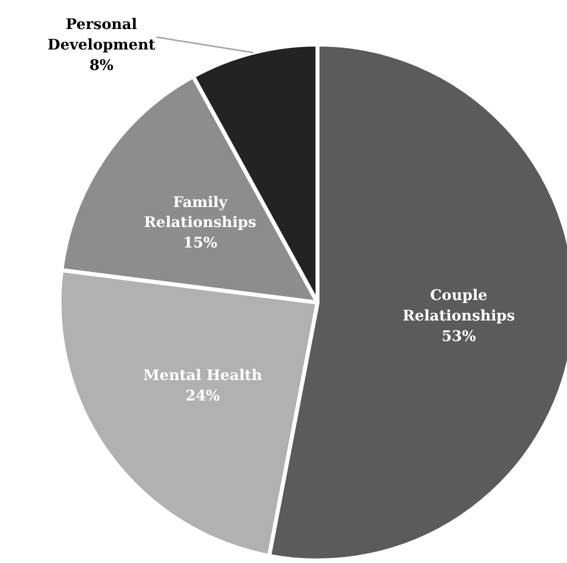 The height and width of the screenshot is (563, 567). I want to click on slice-label: Family Relationships, so click(200, 213).